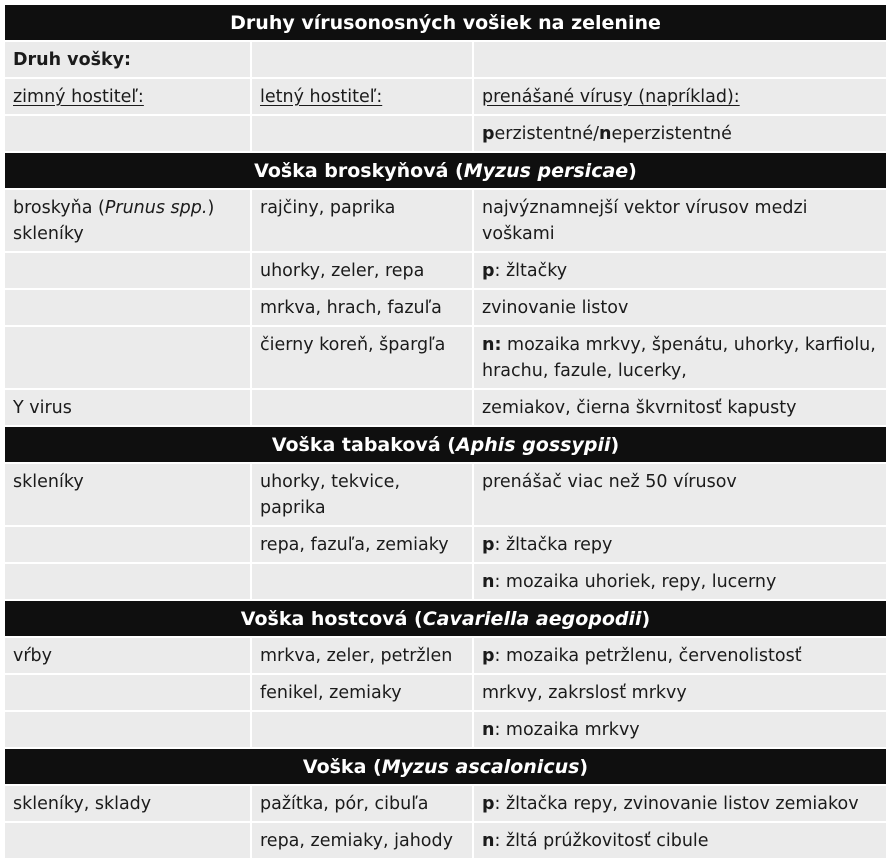 This screenshot has width=889, height=860. I want to click on section-header-row: Voška (Myzus ascalonicus), so click(445, 766).